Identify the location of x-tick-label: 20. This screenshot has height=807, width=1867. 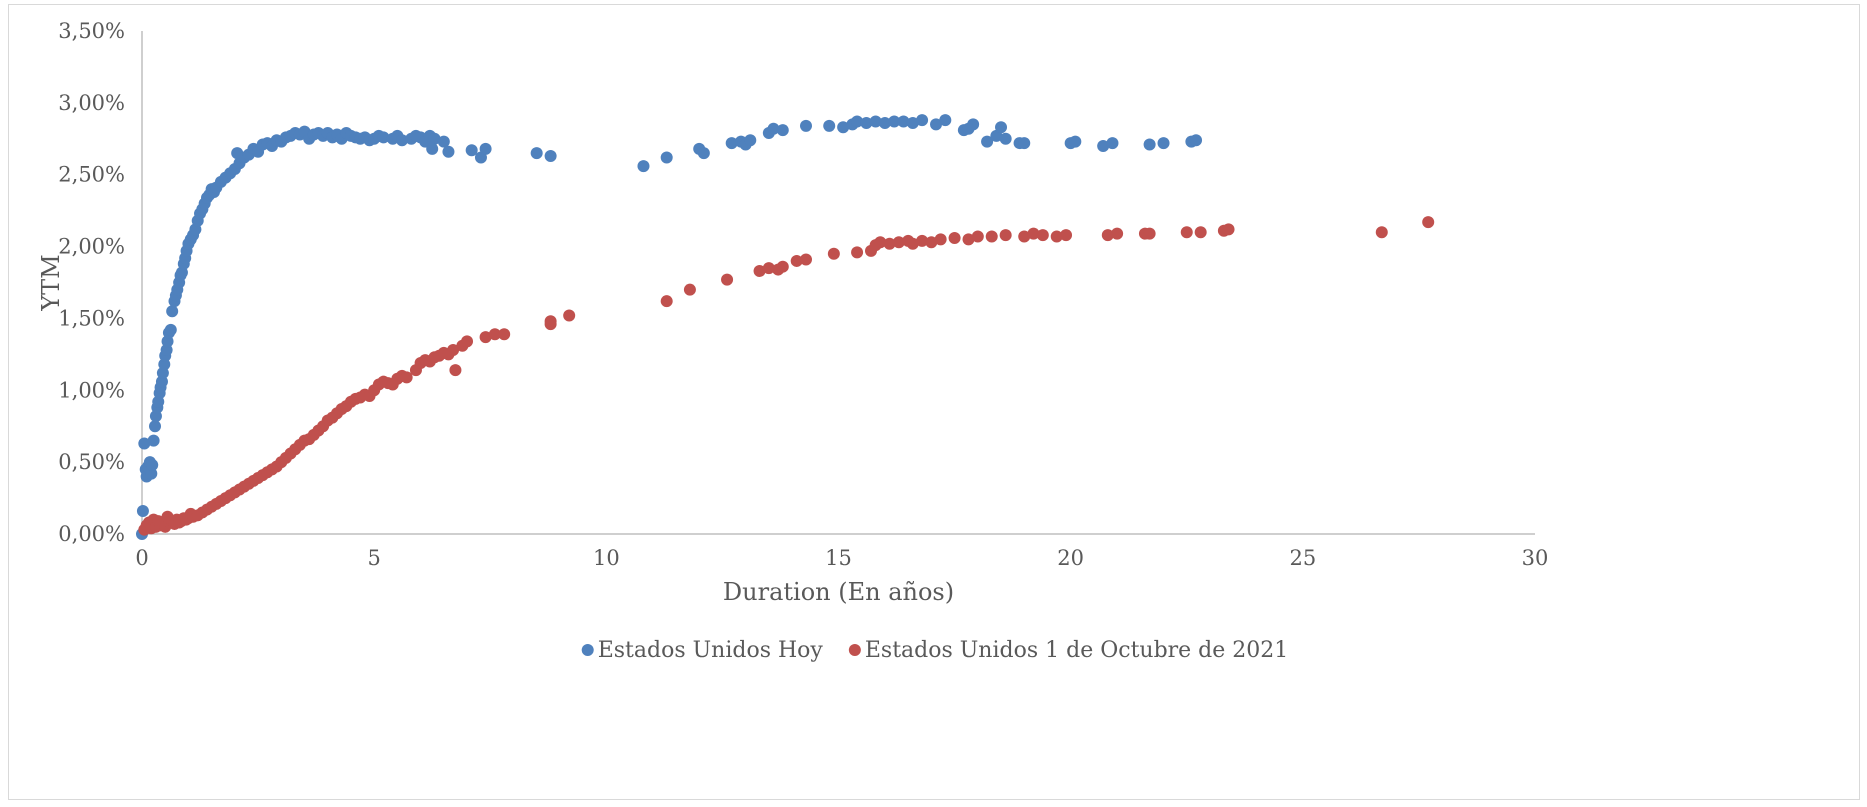
(1070, 558).